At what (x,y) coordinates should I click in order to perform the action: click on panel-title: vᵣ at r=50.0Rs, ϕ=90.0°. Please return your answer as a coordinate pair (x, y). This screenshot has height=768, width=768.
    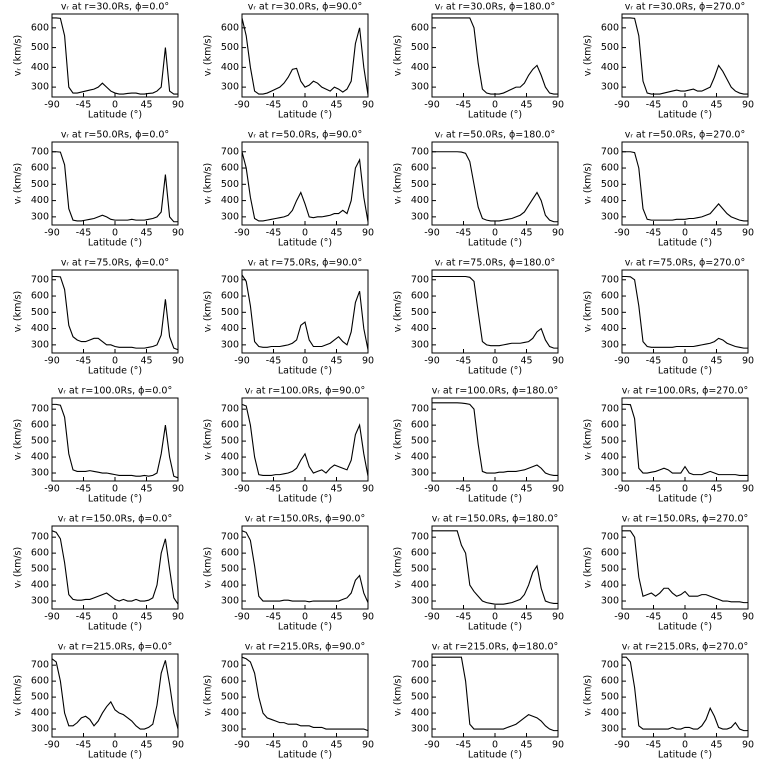
    Looking at the image, I should click on (305, 135).